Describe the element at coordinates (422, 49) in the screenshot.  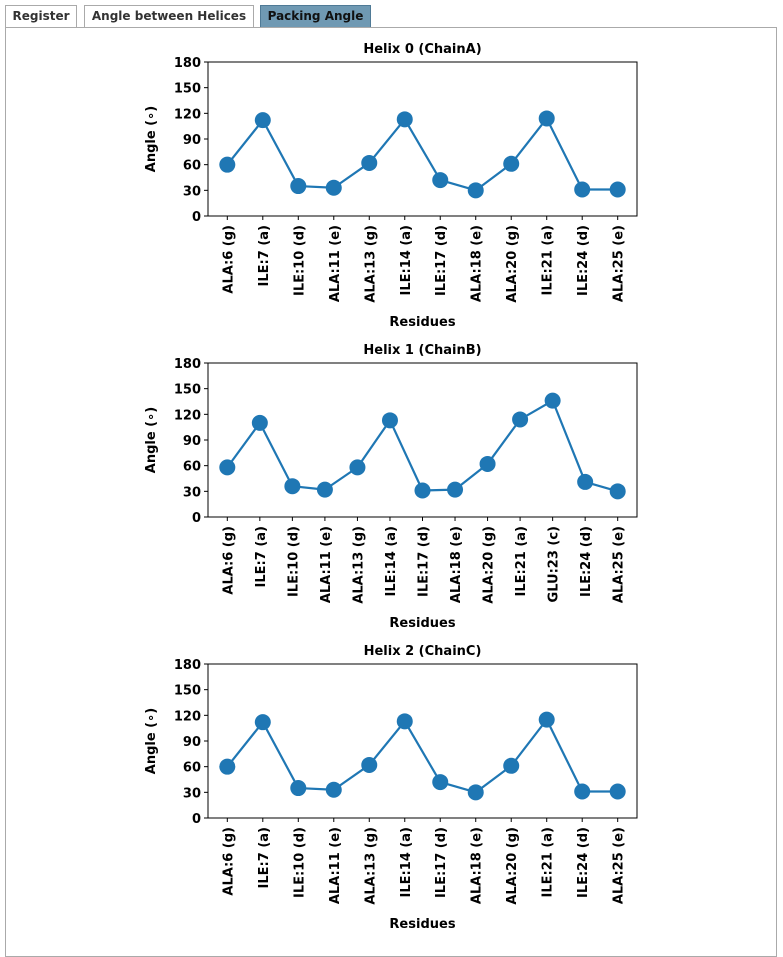
I see `chart-title: Helix 0 (ChainA)` at that location.